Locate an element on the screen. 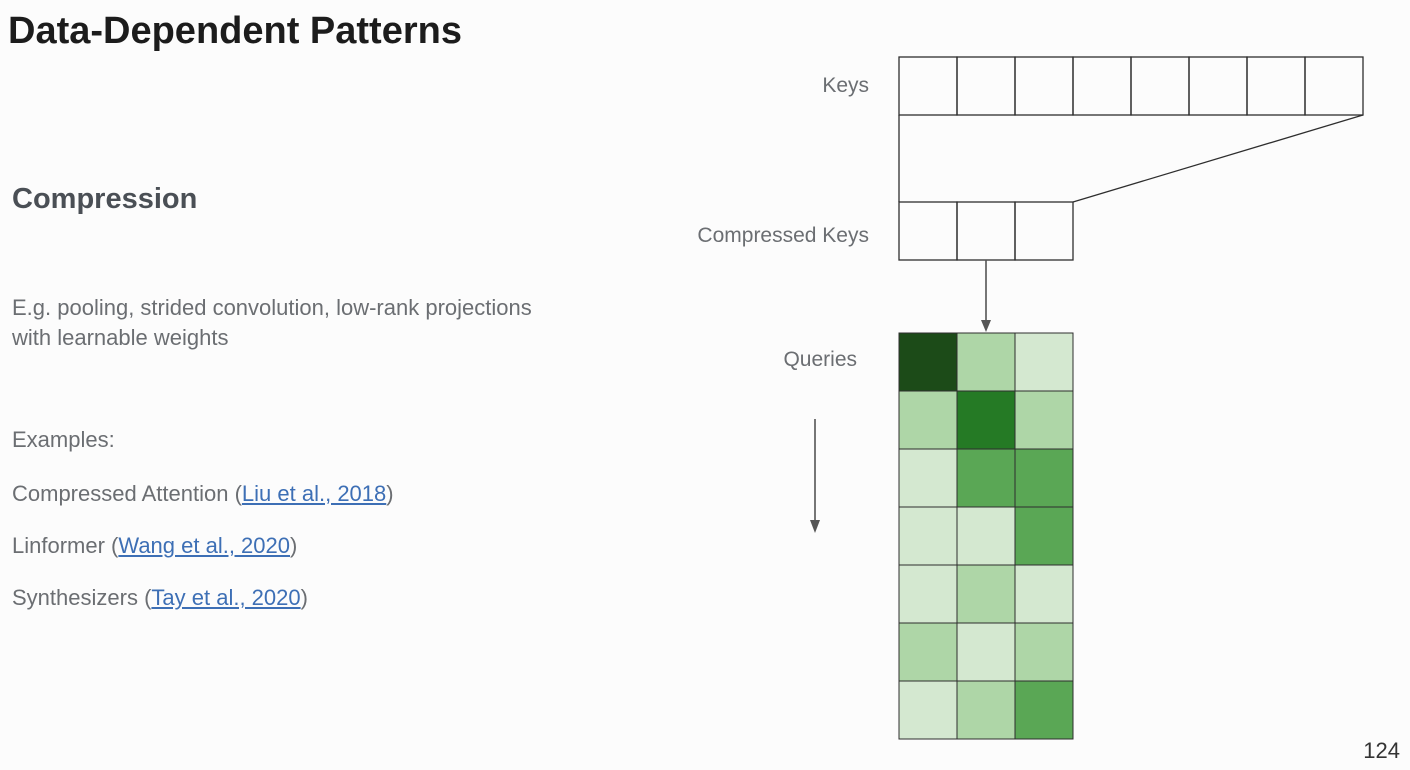  reference-name: Compressed Attention is located at coordinates (120, 493).